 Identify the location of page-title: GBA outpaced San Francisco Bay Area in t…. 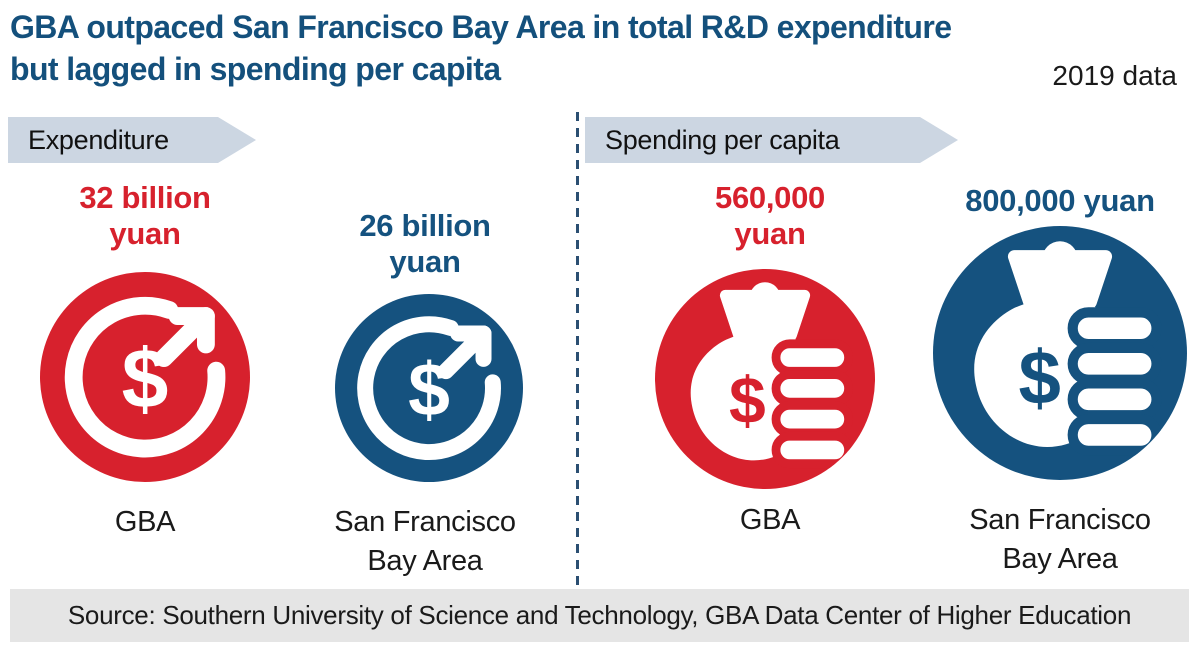
(600, 48).